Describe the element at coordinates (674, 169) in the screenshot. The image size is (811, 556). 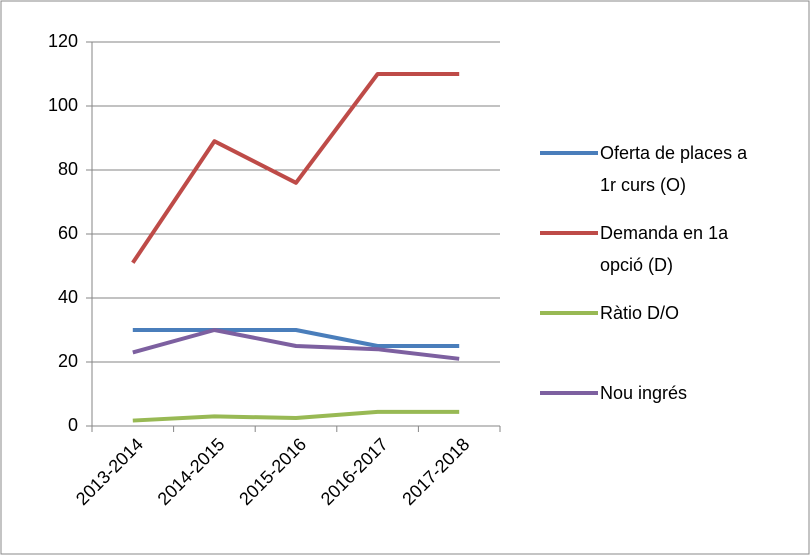
I see `legend-label: Oferta de places a 1r curs (O)` at that location.